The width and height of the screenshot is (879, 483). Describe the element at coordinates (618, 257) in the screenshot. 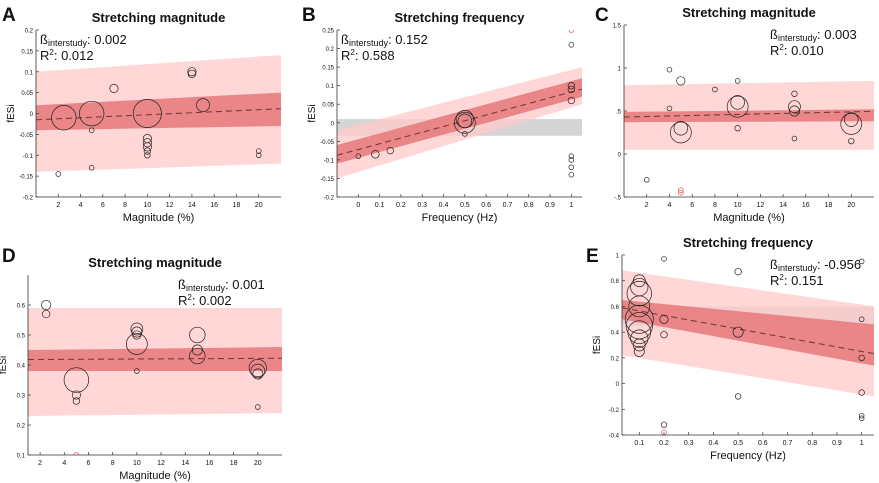

I see `y-tick-label: 1` at that location.